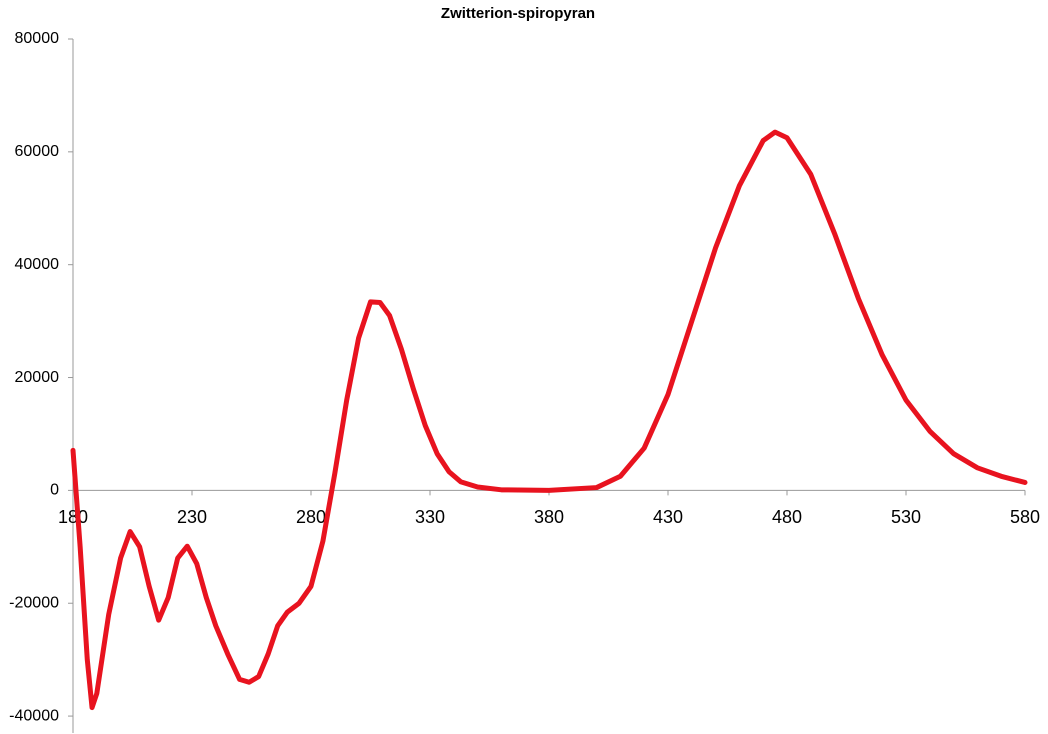 This screenshot has height=734, width=1048. What do you see at coordinates (37, 377) in the screenshot?
I see `y-tick-label: 20000` at bounding box center [37, 377].